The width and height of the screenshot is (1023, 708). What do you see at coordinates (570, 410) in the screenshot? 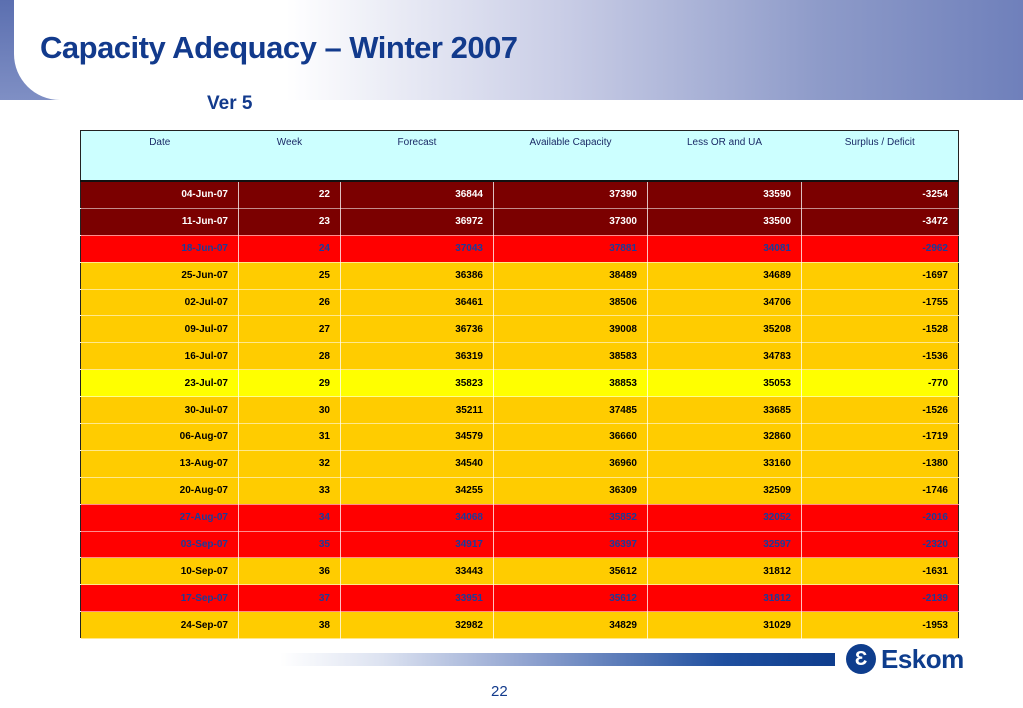
I see `cell-available-capacity: 37485` at bounding box center [570, 410].